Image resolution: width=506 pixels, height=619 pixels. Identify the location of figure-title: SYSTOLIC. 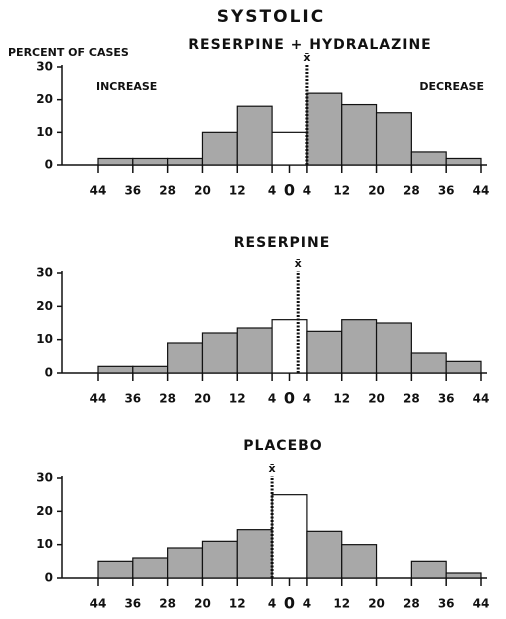
(271, 17).